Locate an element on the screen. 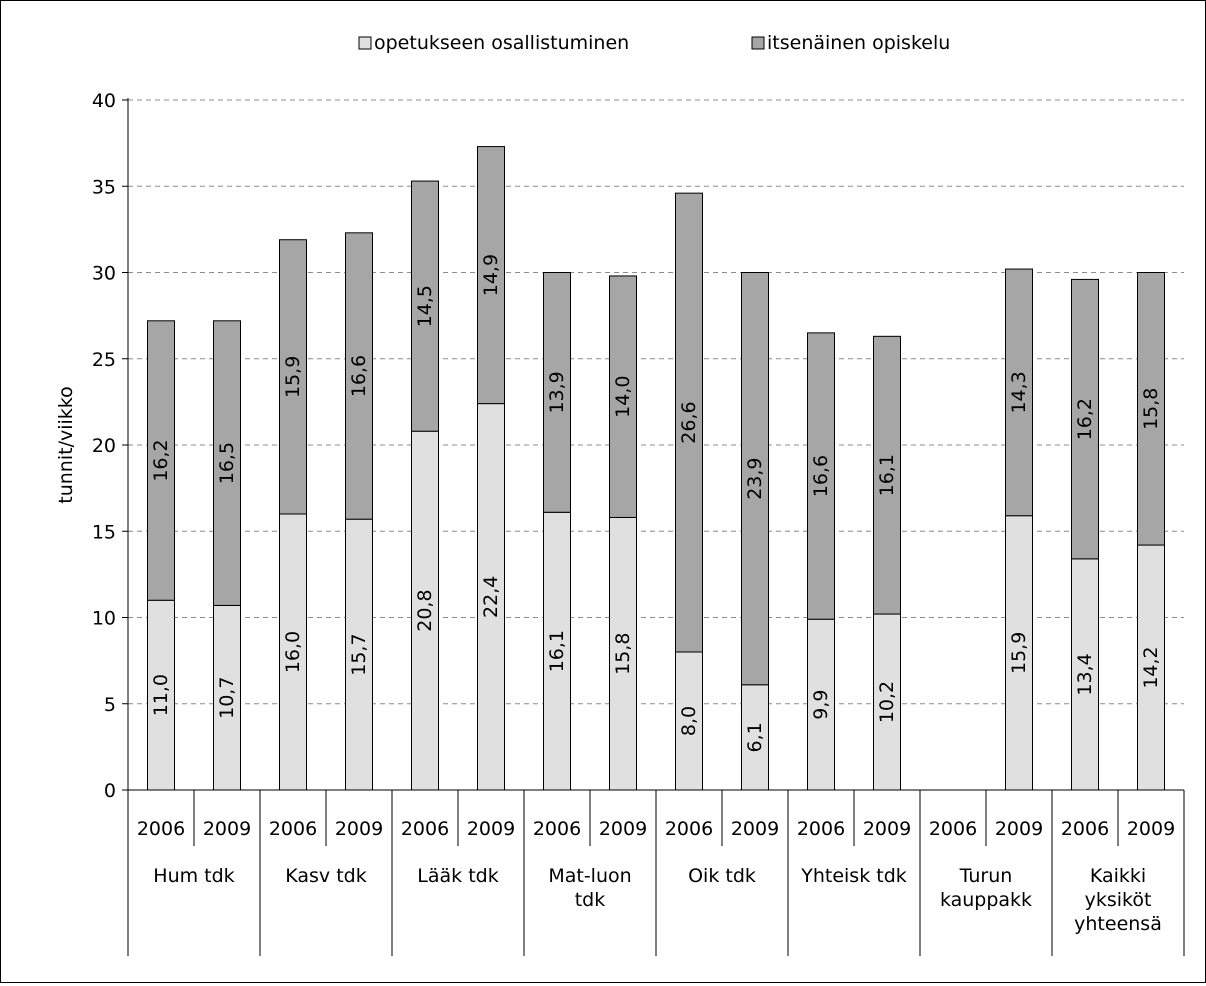 Image resolution: width=1206 pixels, height=986 pixels. y-tick-label: 0 is located at coordinates (110, 791).